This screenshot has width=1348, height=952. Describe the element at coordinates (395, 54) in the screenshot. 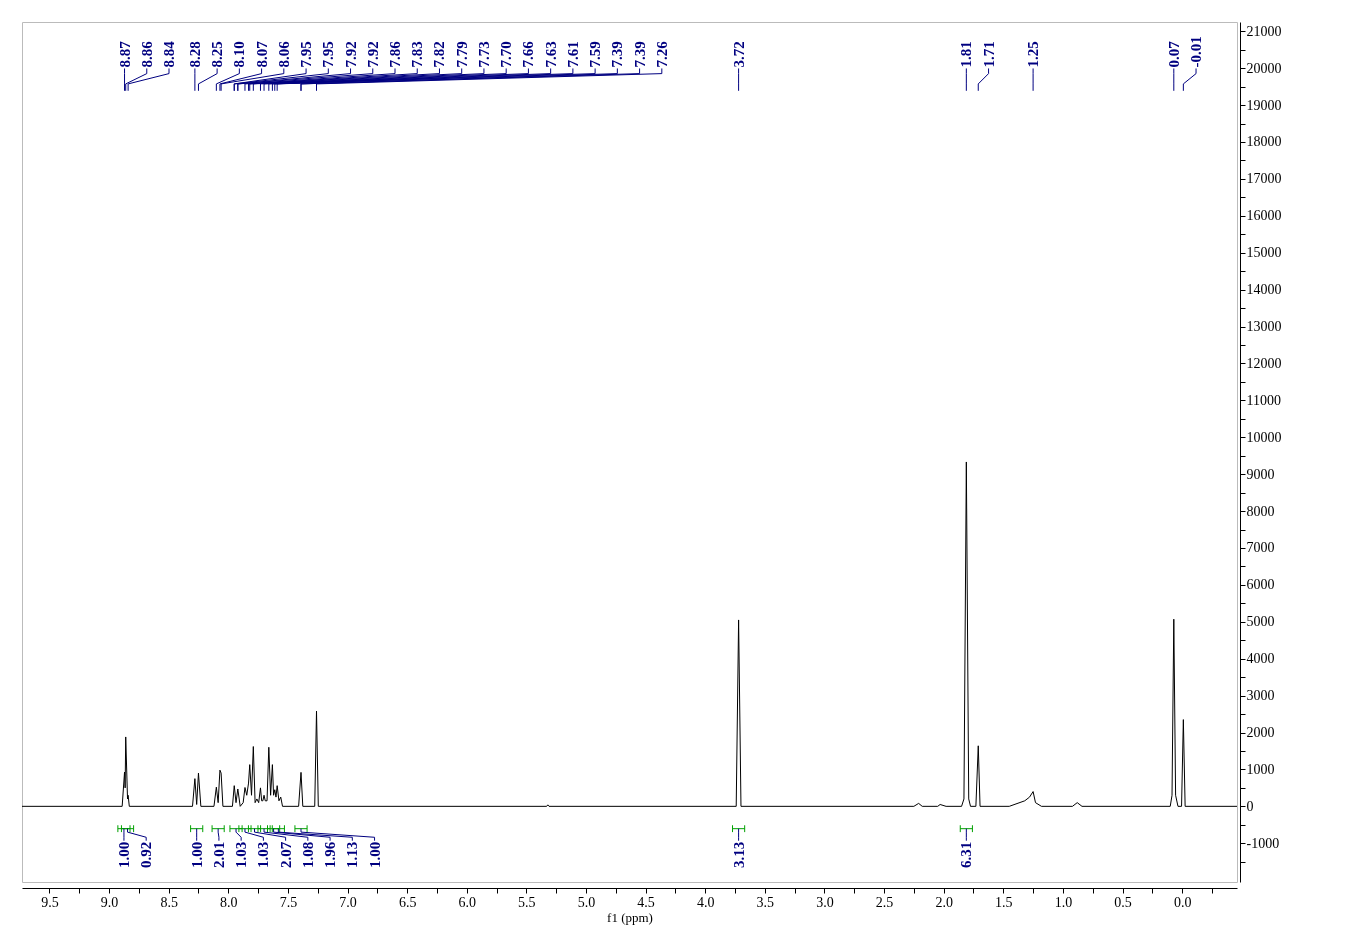

I see `annotation: 7.86` at that location.